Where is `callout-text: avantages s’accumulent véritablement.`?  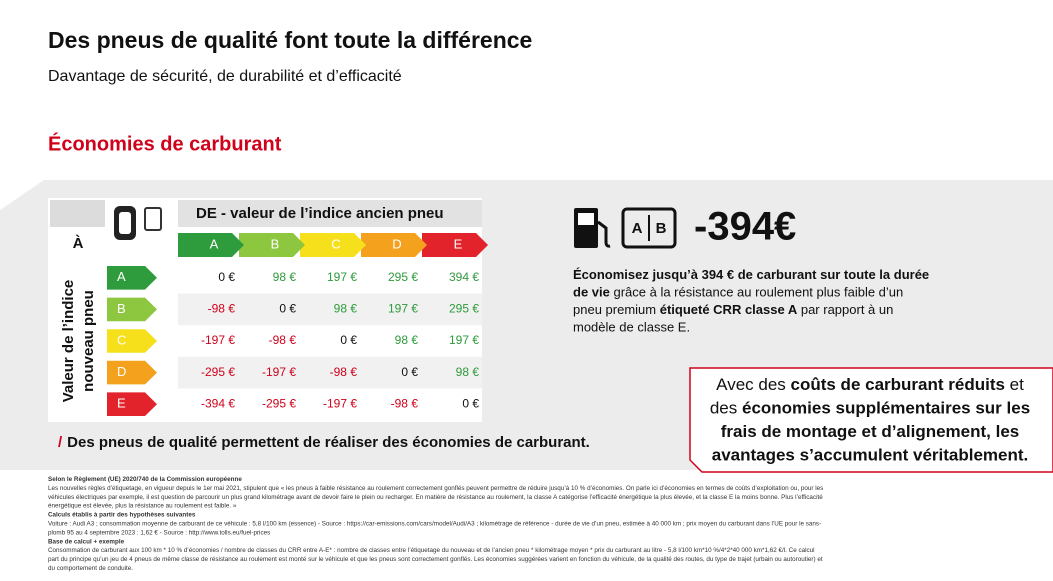
callout-text: avantages s’accumulent véritablement. is located at coordinates (870, 455).